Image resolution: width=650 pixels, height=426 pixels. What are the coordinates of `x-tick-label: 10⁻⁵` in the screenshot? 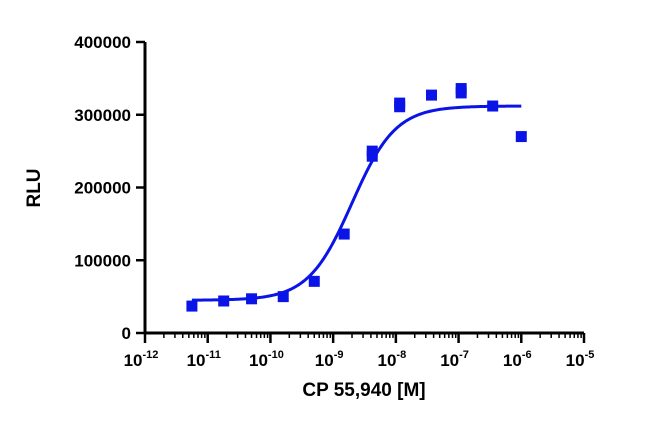 It's located at (580, 359).